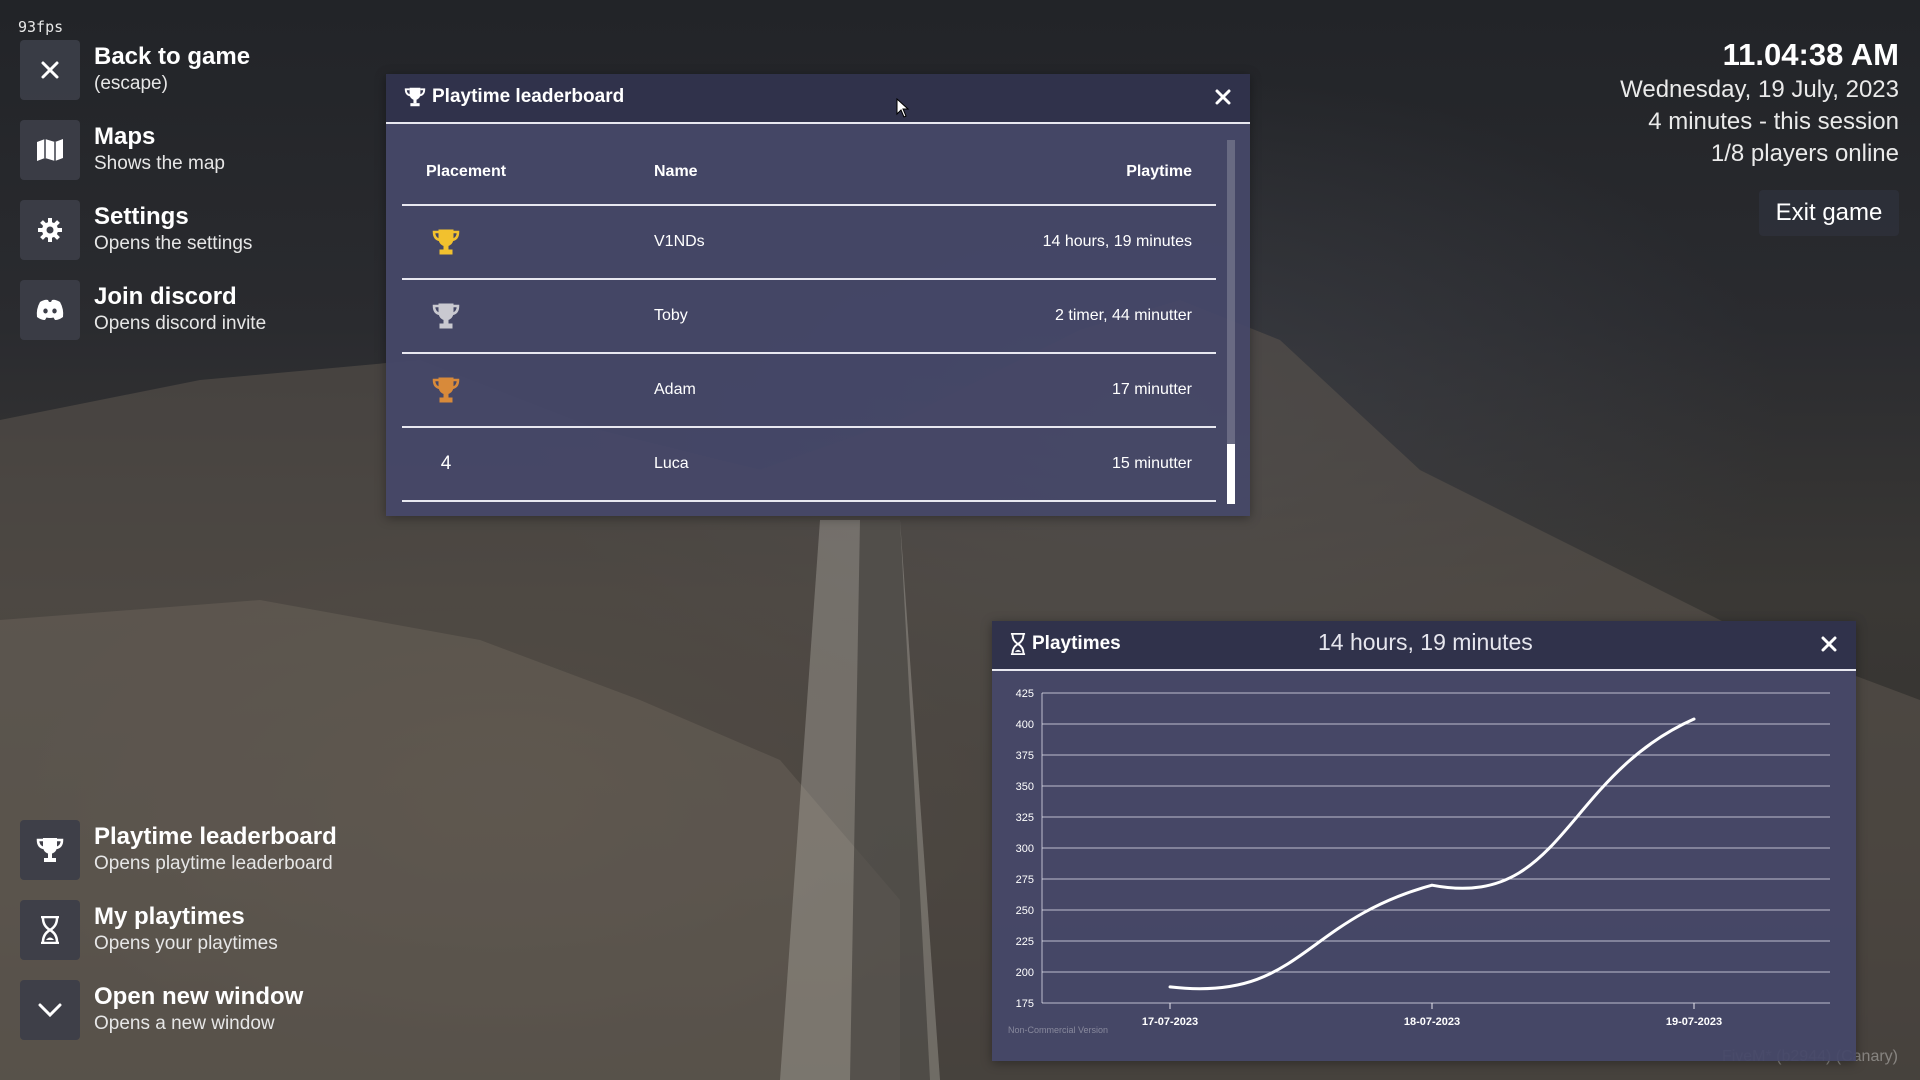  I want to click on mouse-cursor-icon, so click(903, 108).